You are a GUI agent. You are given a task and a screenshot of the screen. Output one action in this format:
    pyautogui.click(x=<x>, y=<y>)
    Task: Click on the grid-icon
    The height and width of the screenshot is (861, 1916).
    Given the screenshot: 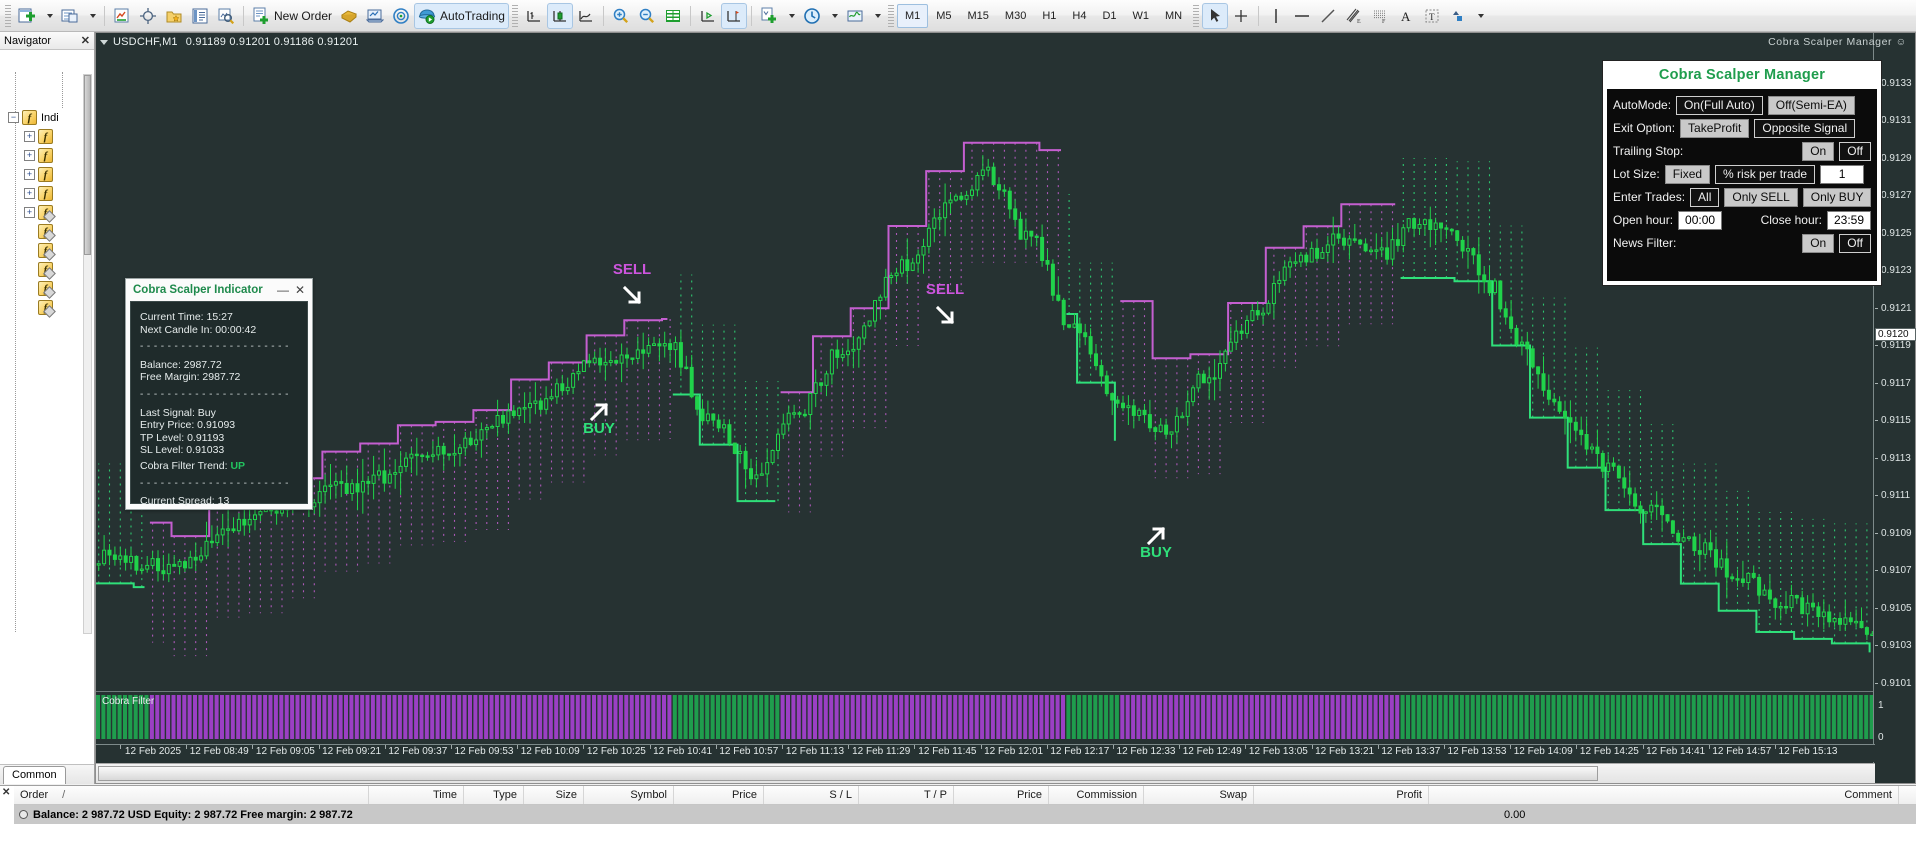 What is the action you would take?
    pyautogui.click(x=673, y=16)
    